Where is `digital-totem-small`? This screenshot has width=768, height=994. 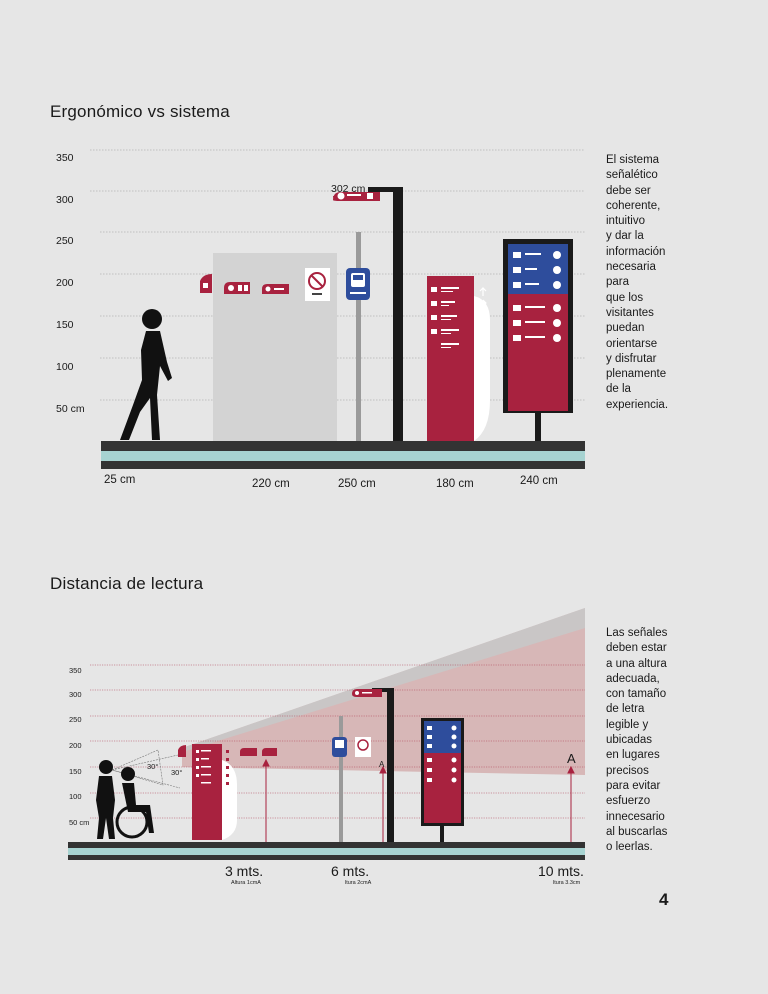
digital-totem-small is located at coordinates (442, 780).